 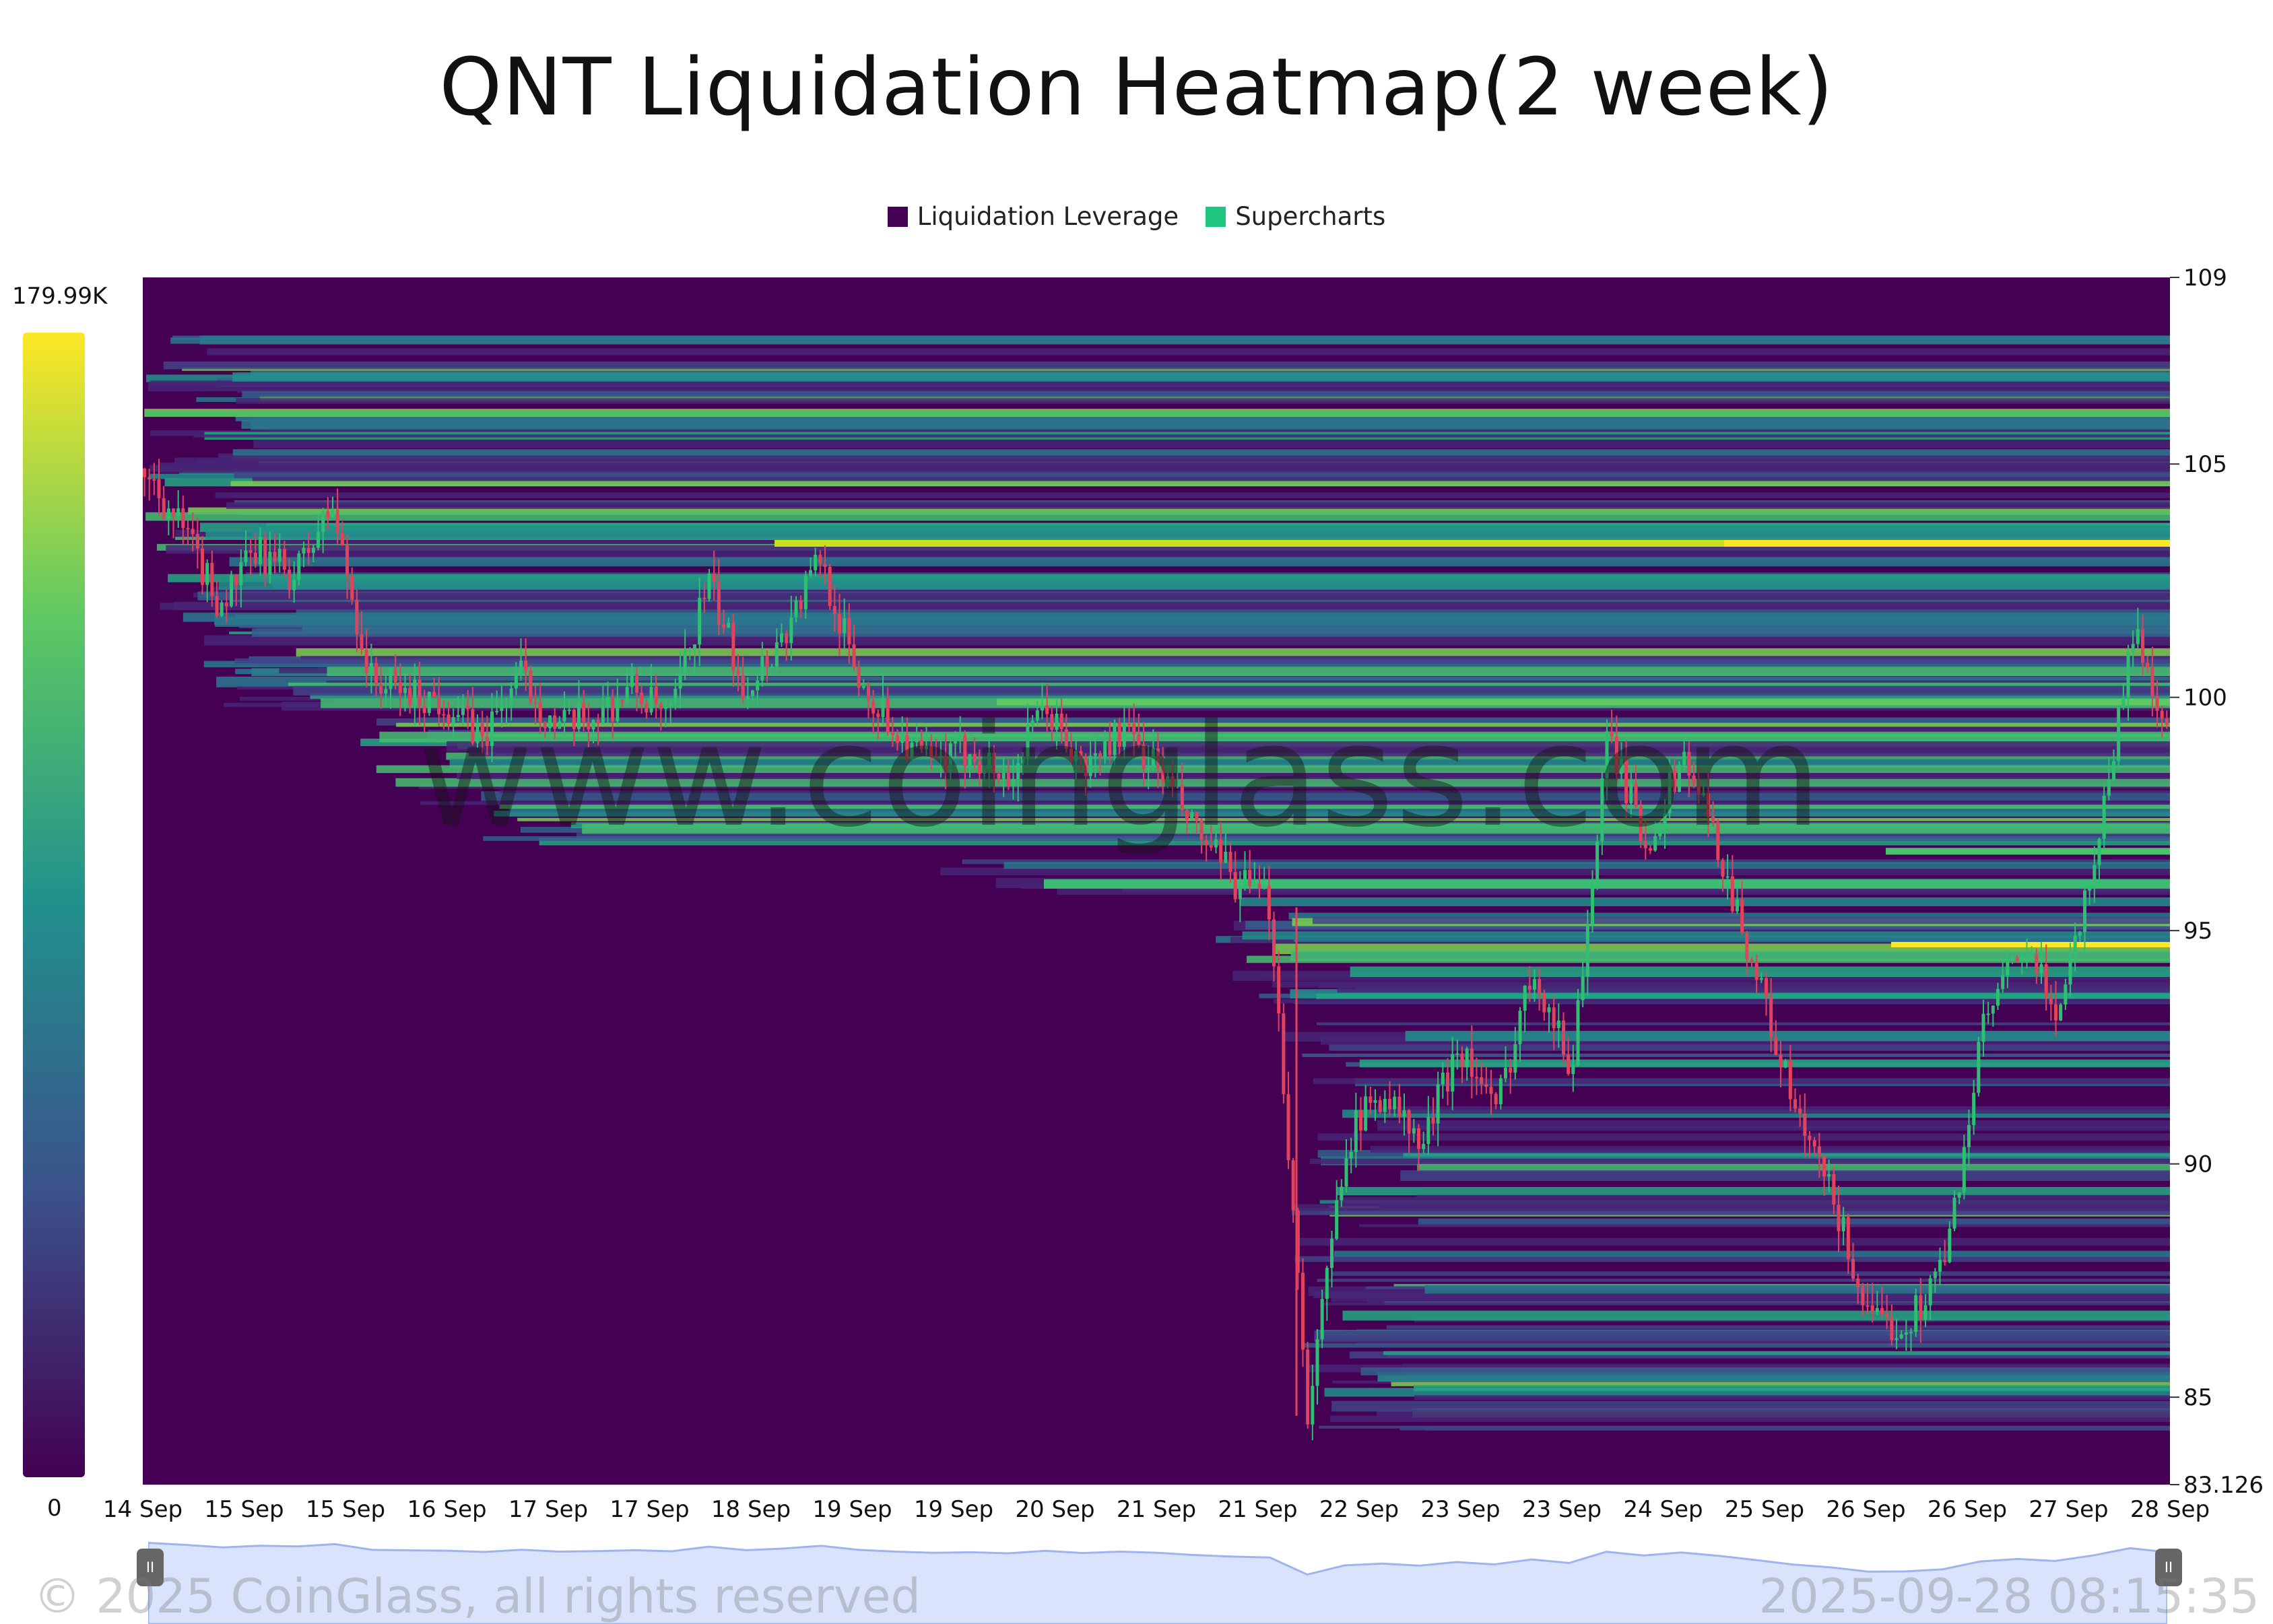 What do you see at coordinates (2197, 1397) in the screenshot?
I see `y-tick-label: 85` at bounding box center [2197, 1397].